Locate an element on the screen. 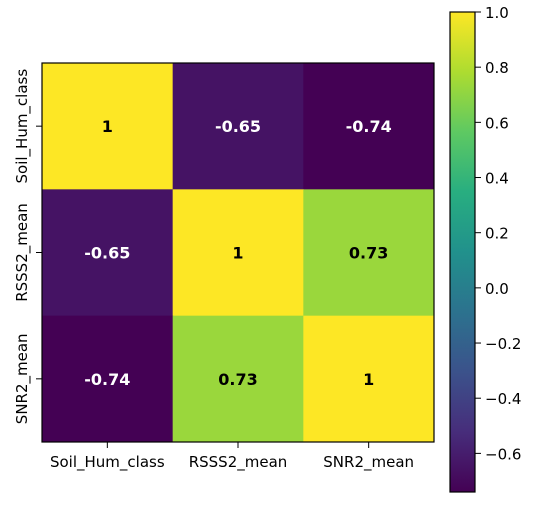  x-tick-label: RSSS2_mean is located at coordinates (238, 462).